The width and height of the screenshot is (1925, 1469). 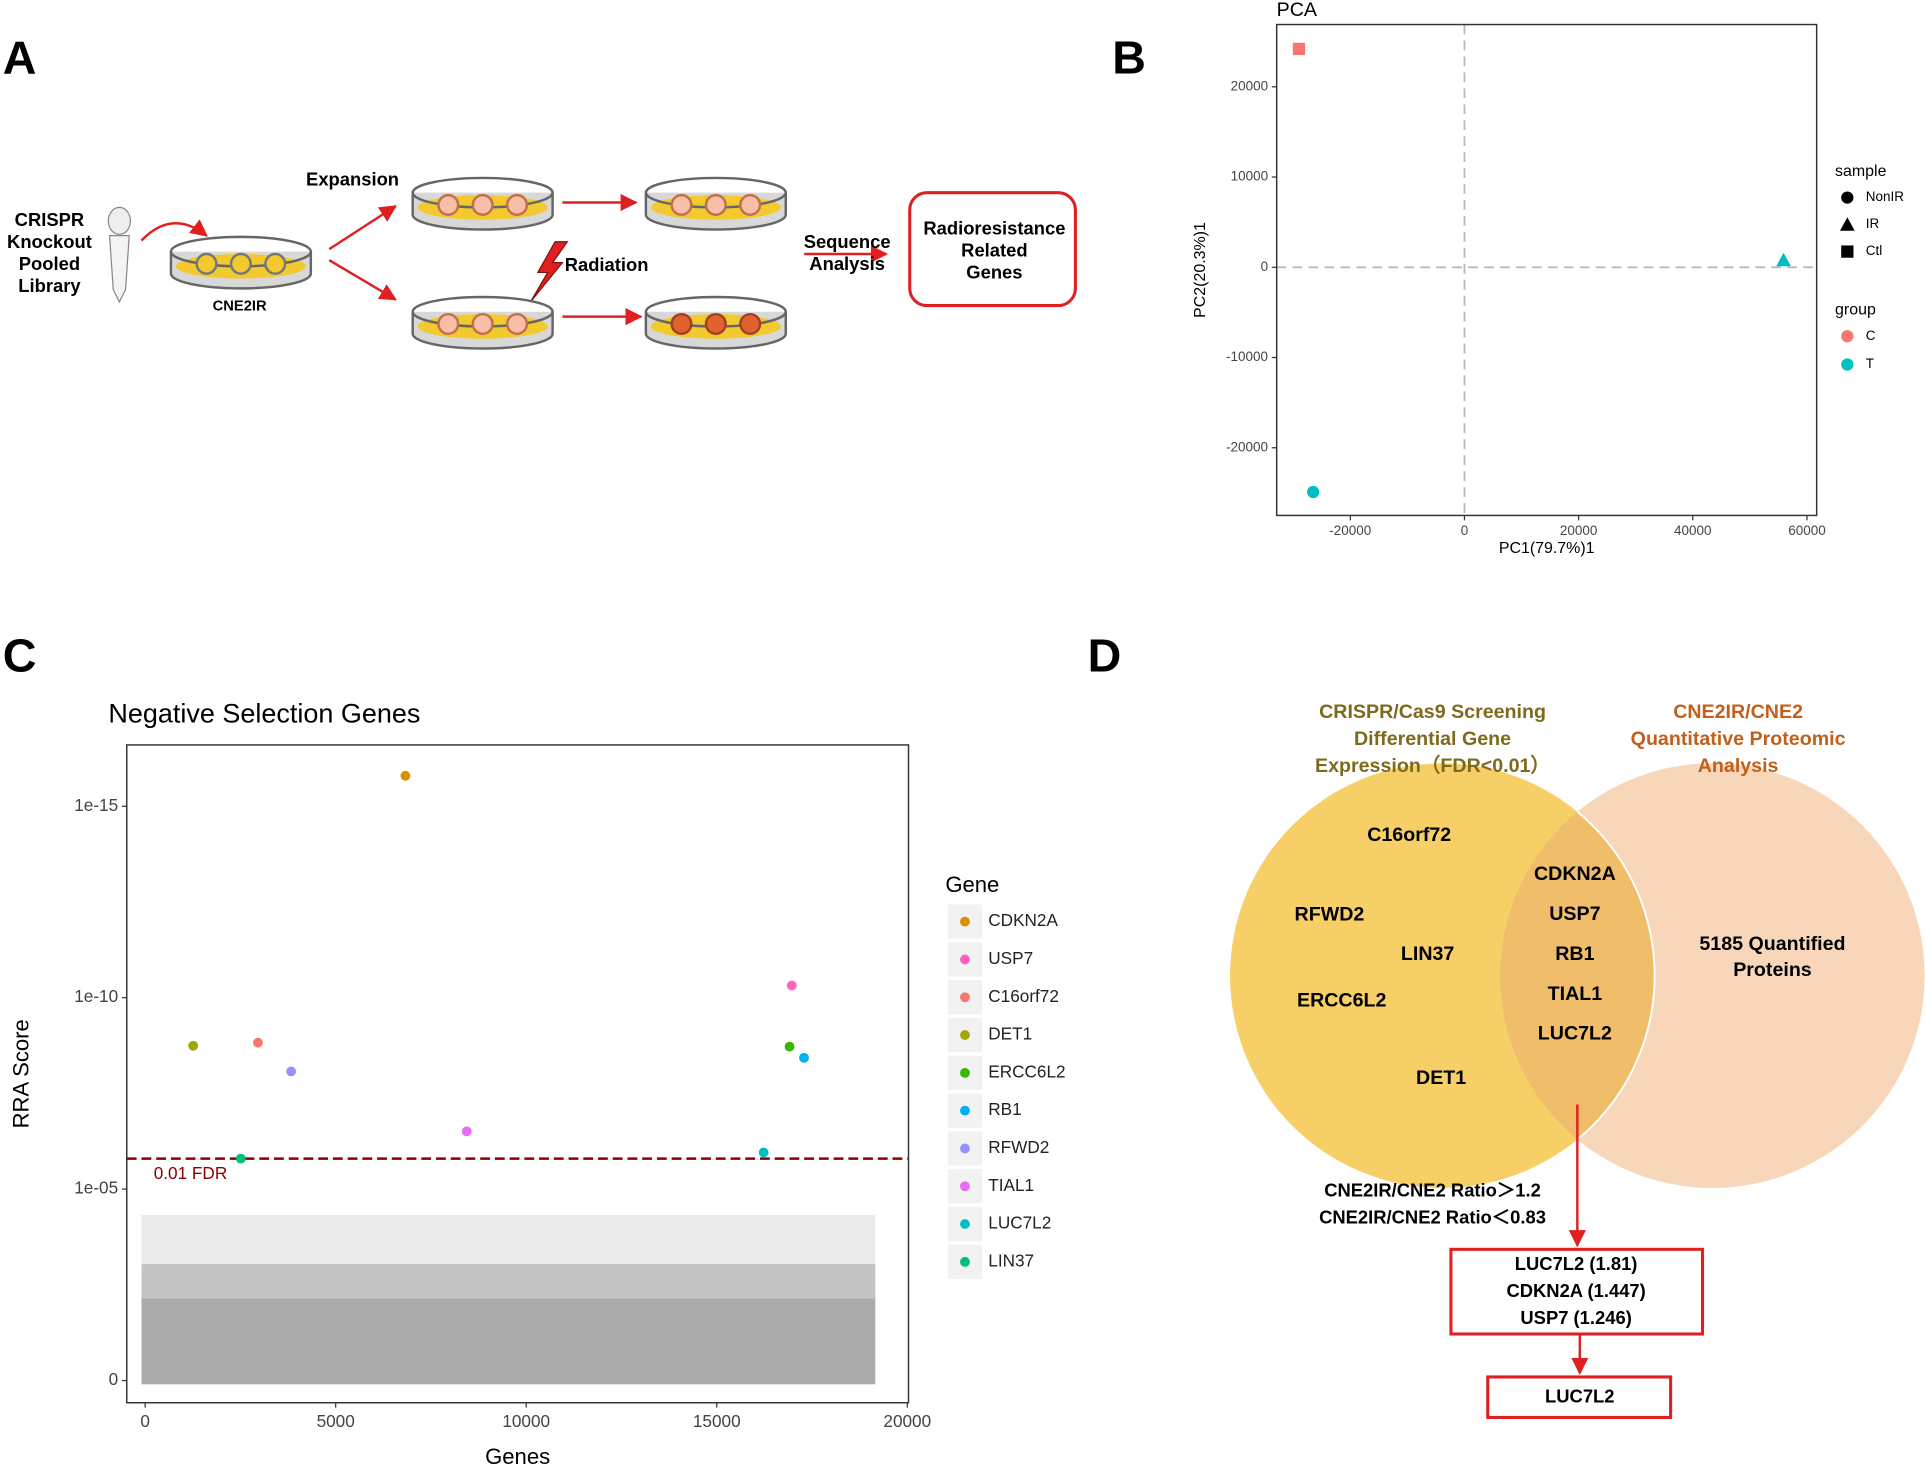 I want to click on radiation-label: Radiation, so click(x=607, y=264).